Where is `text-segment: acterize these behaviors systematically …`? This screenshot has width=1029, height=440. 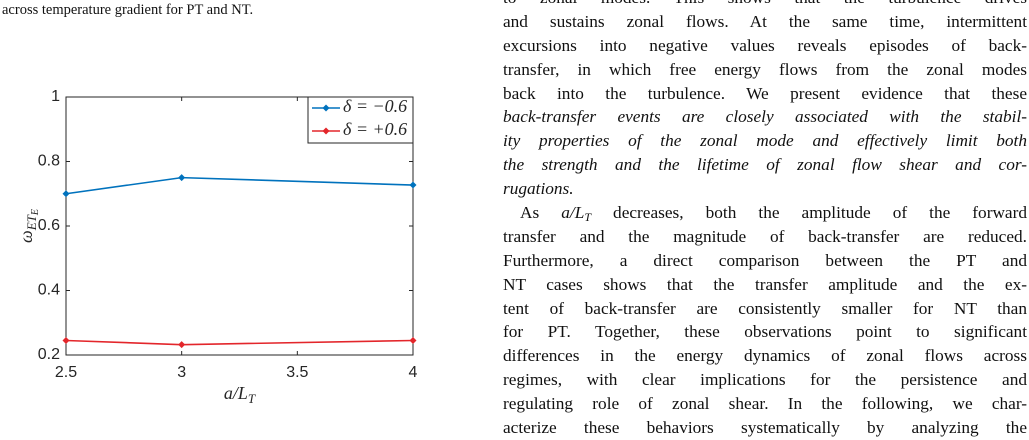
text-segment: acterize these behaviors systematically … is located at coordinates (765, 428).